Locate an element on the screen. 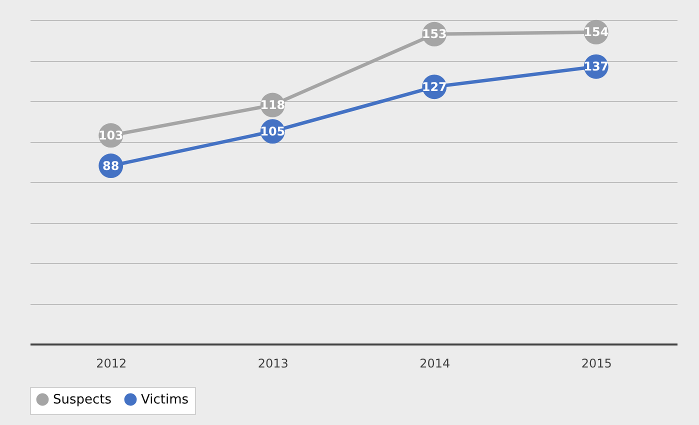 This screenshot has height=425, width=699. data-label: 137 is located at coordinates (596, 67).